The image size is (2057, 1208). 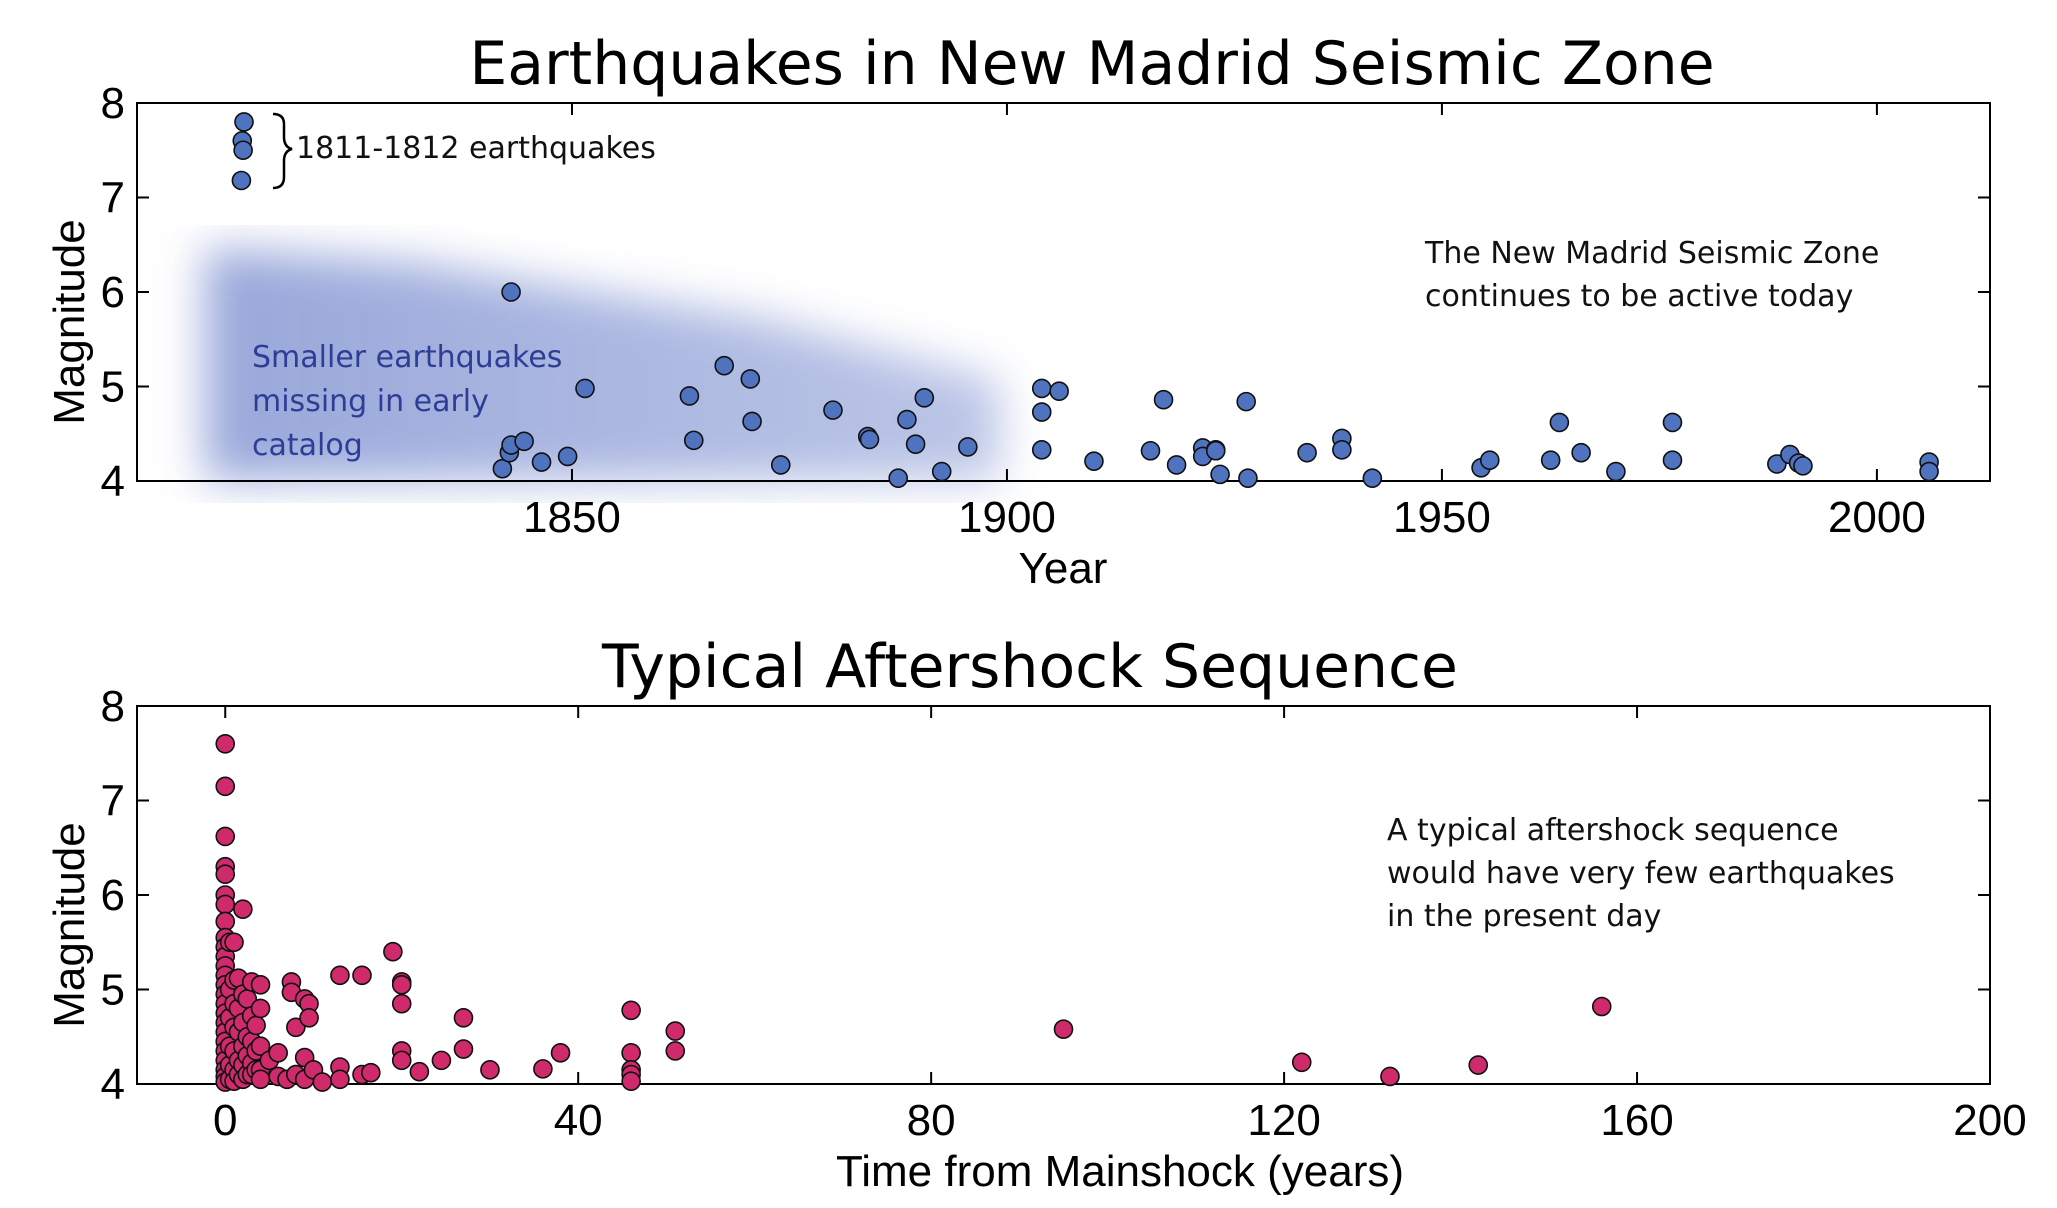 What do you see at coordinates (602, 364) in the screenshot?
I see `top-missing-shade` at bounding box center [602, 364].